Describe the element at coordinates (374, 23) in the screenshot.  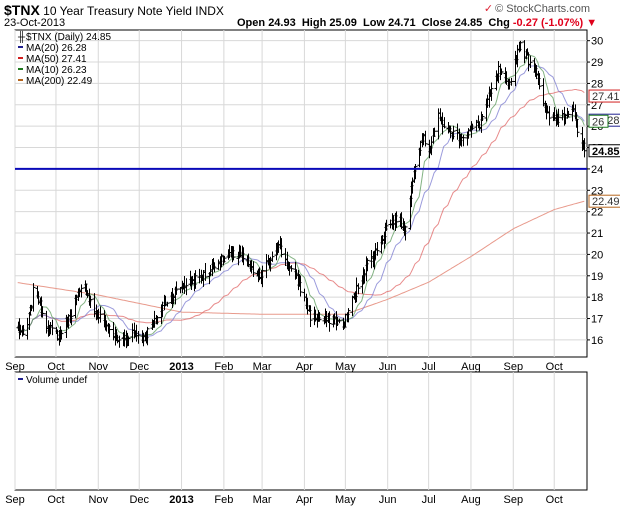
I see `low-label: Low` at that location.